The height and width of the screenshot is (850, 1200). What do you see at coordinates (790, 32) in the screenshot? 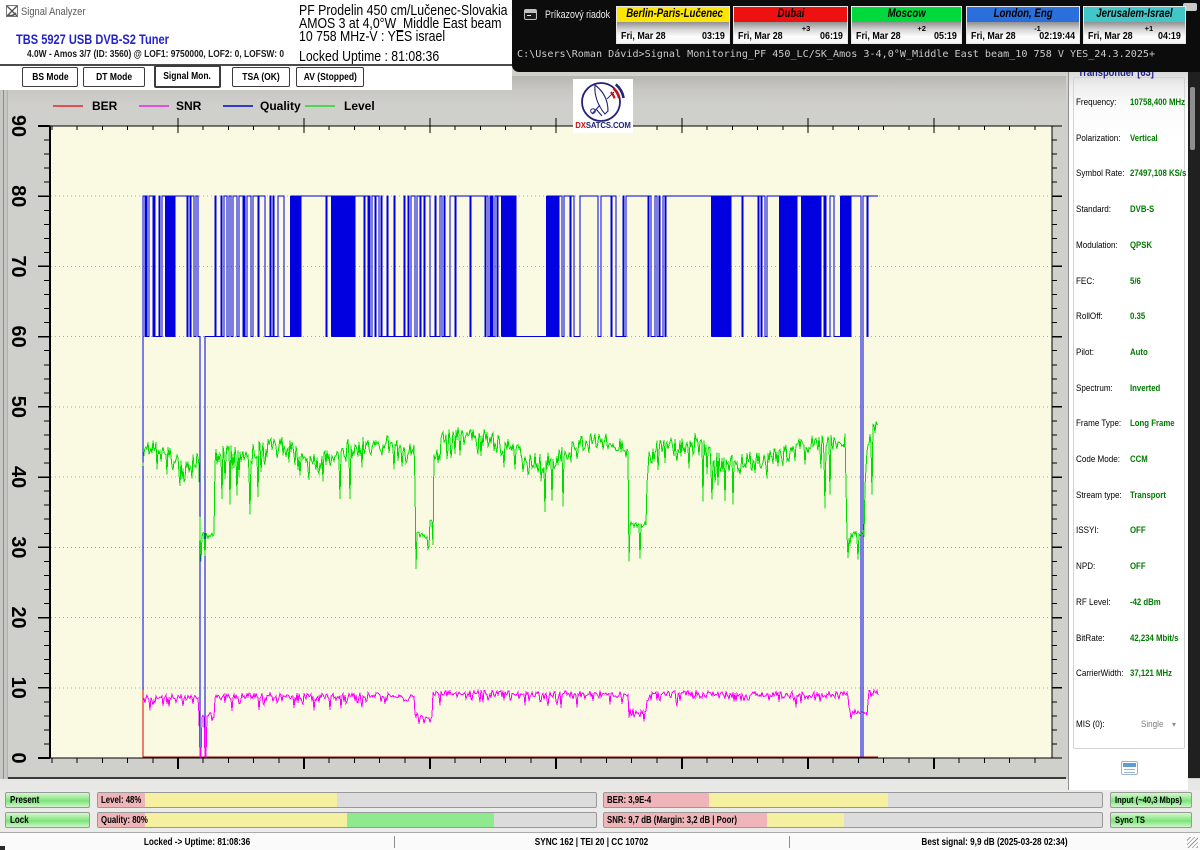
I see `clock-body: Fri, Mar 28 06:19 +3` at bounding box center [790, 32].